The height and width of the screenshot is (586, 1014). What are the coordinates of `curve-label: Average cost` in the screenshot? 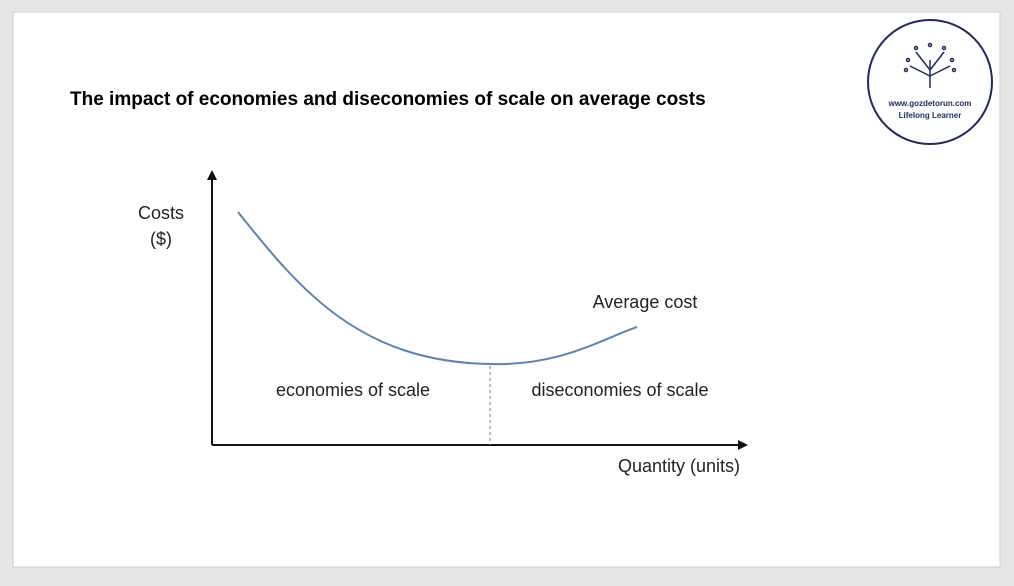 It's located at (645, 302).